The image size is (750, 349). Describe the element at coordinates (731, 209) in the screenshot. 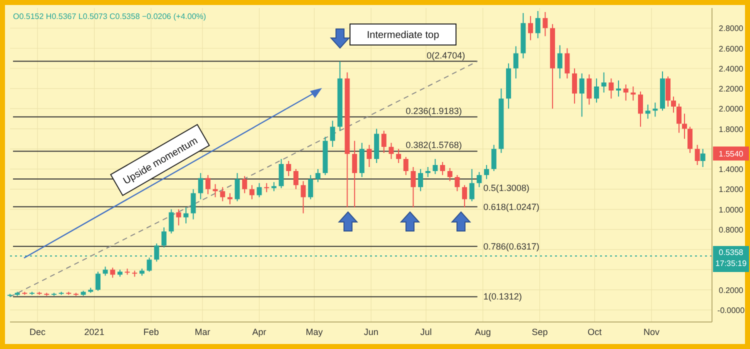

I see `y-tick-label: 1.0000` at that location.